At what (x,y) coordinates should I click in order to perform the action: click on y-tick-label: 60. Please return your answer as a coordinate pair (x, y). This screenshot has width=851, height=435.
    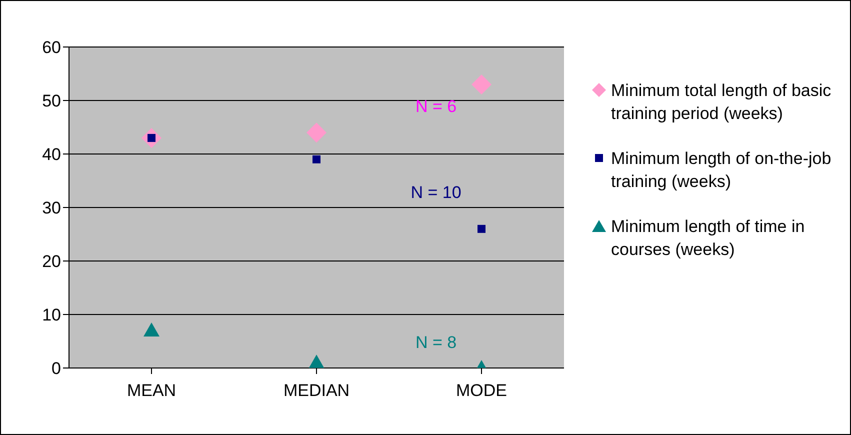
    Looking at the image, I should click on (51, 48).